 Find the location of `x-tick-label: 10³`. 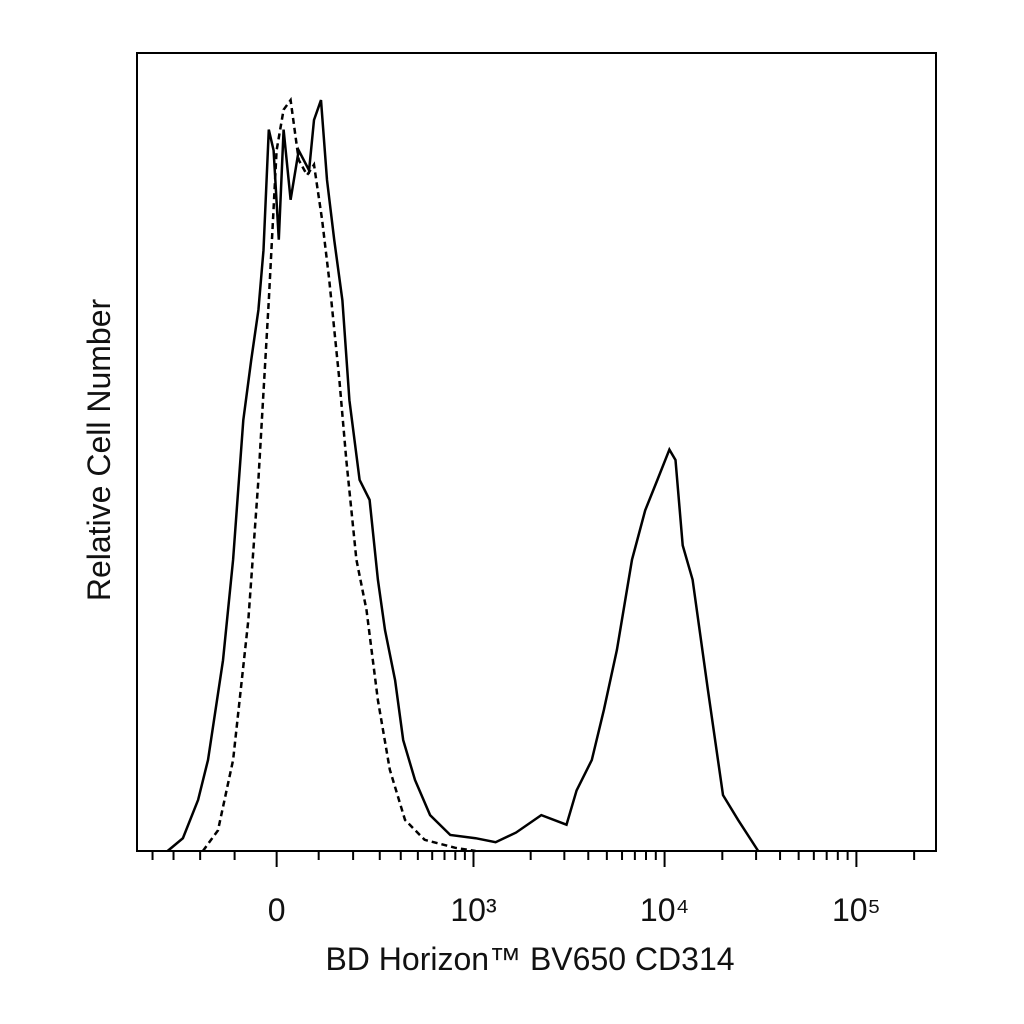

x-tick-label: 10³ is located at coordinates (473, 910).